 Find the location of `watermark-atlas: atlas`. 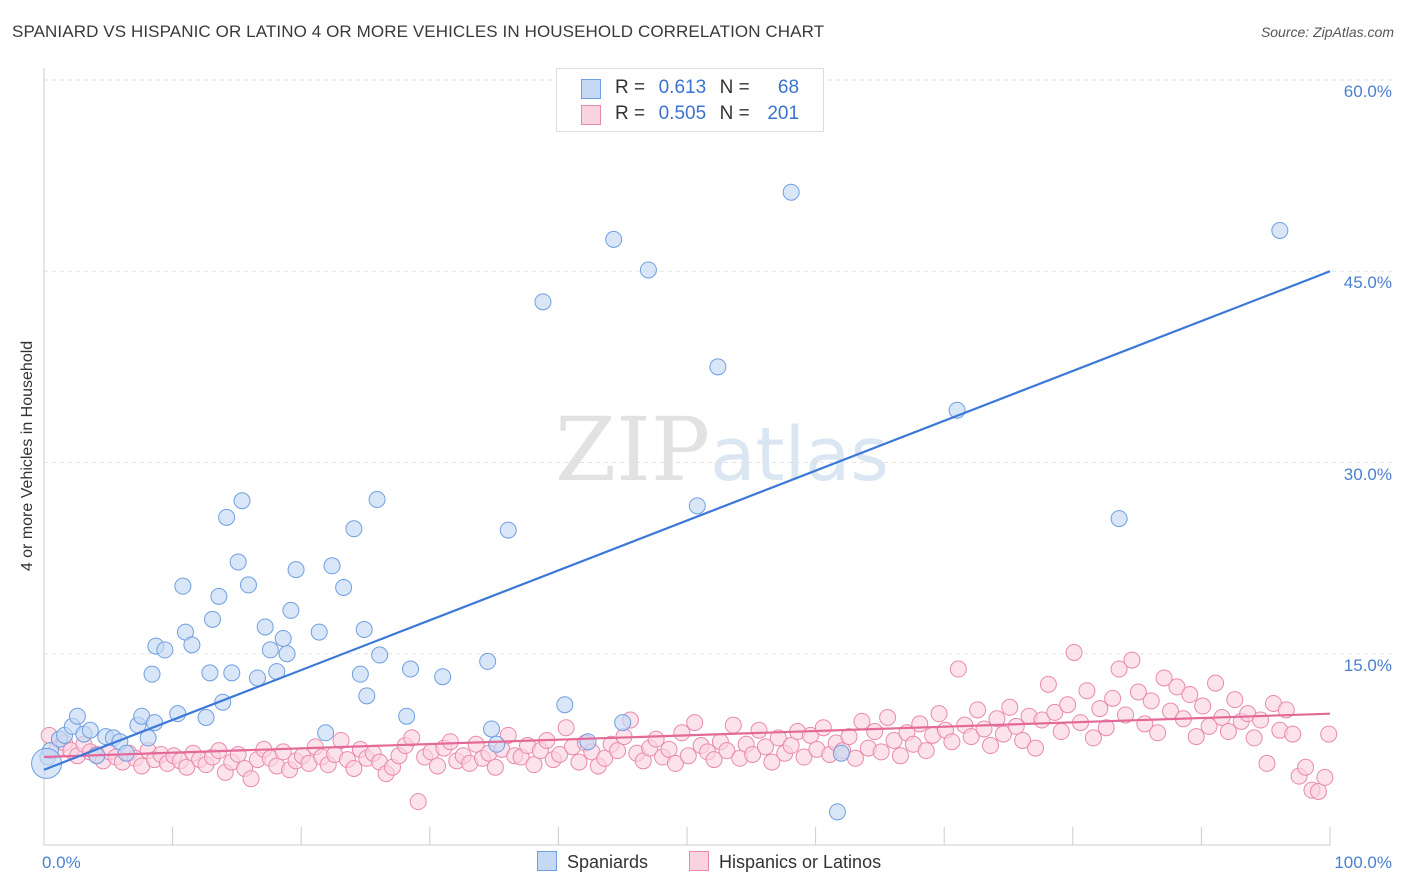

watermark-atlas: atlas is located at coordinates (799, 455).